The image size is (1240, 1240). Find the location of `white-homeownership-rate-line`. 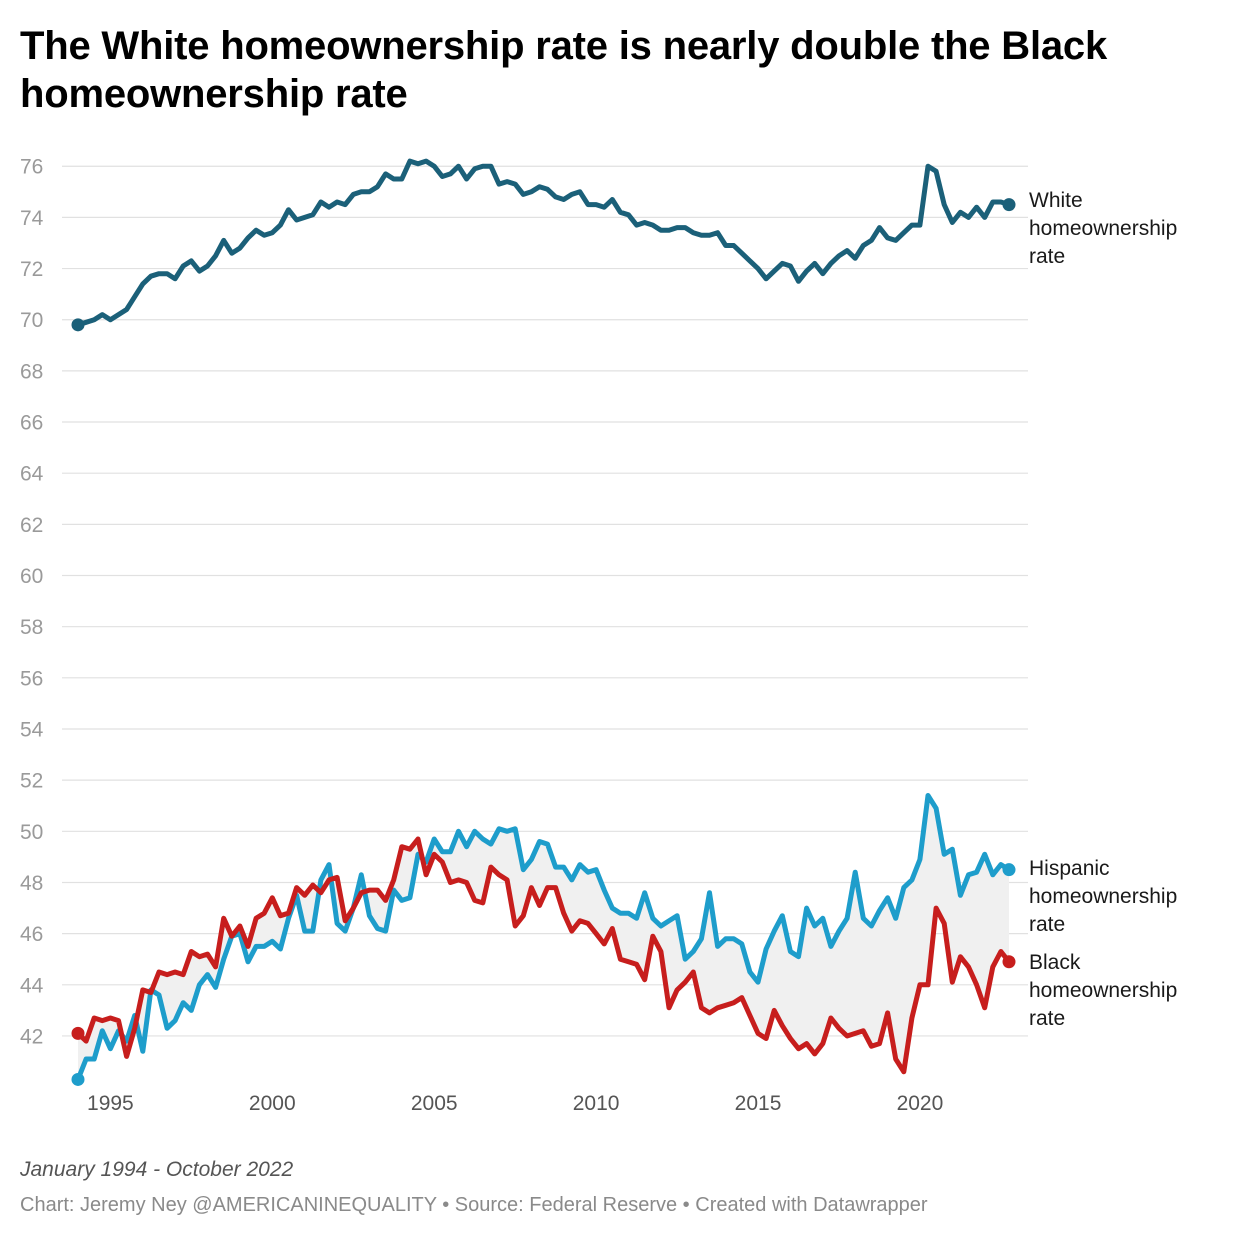

white-homeownership-rate-line is located at coordinates (543, 243).